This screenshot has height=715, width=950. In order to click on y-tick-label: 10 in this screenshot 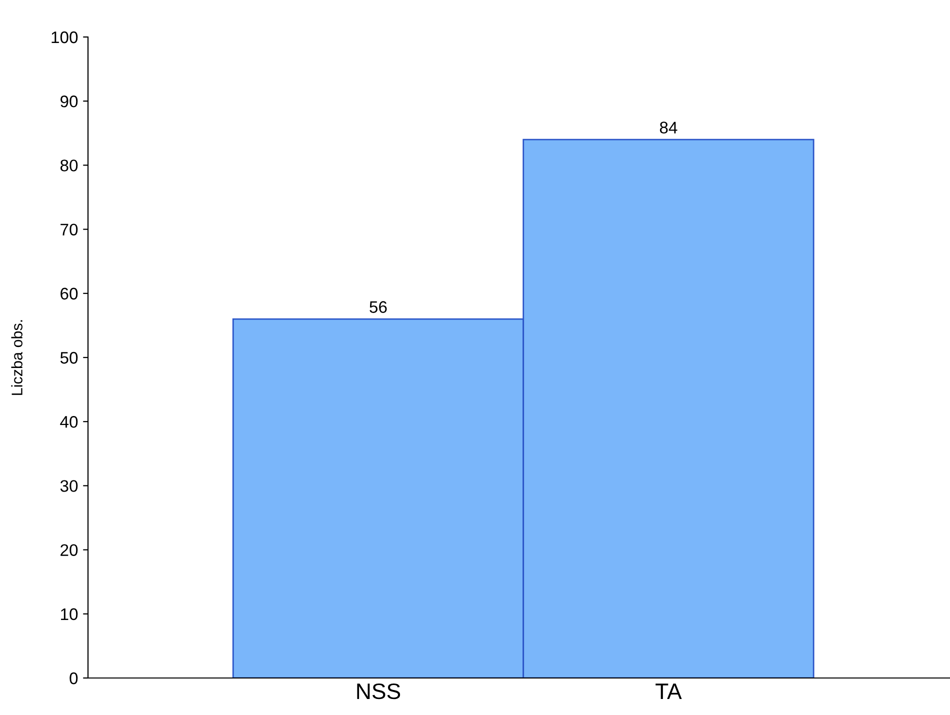, I will do `click(69, 614)`.